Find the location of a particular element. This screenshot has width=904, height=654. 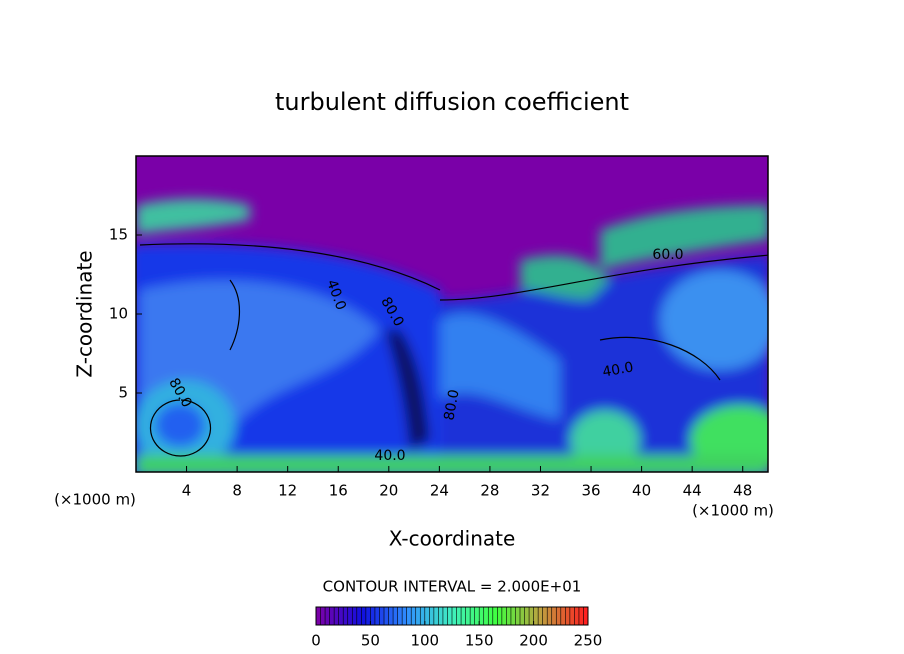

y-tick-label: 5 is located at coordinates (123, 393).